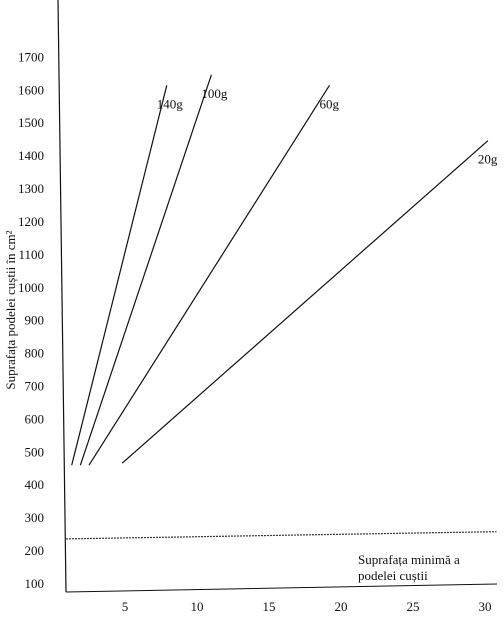 This screenshot has width=504, height=621. What do you see at coordinates (31, 254) in the screenshot?
I see `y-tick-label: 1100` at bounding box center [31, 254].